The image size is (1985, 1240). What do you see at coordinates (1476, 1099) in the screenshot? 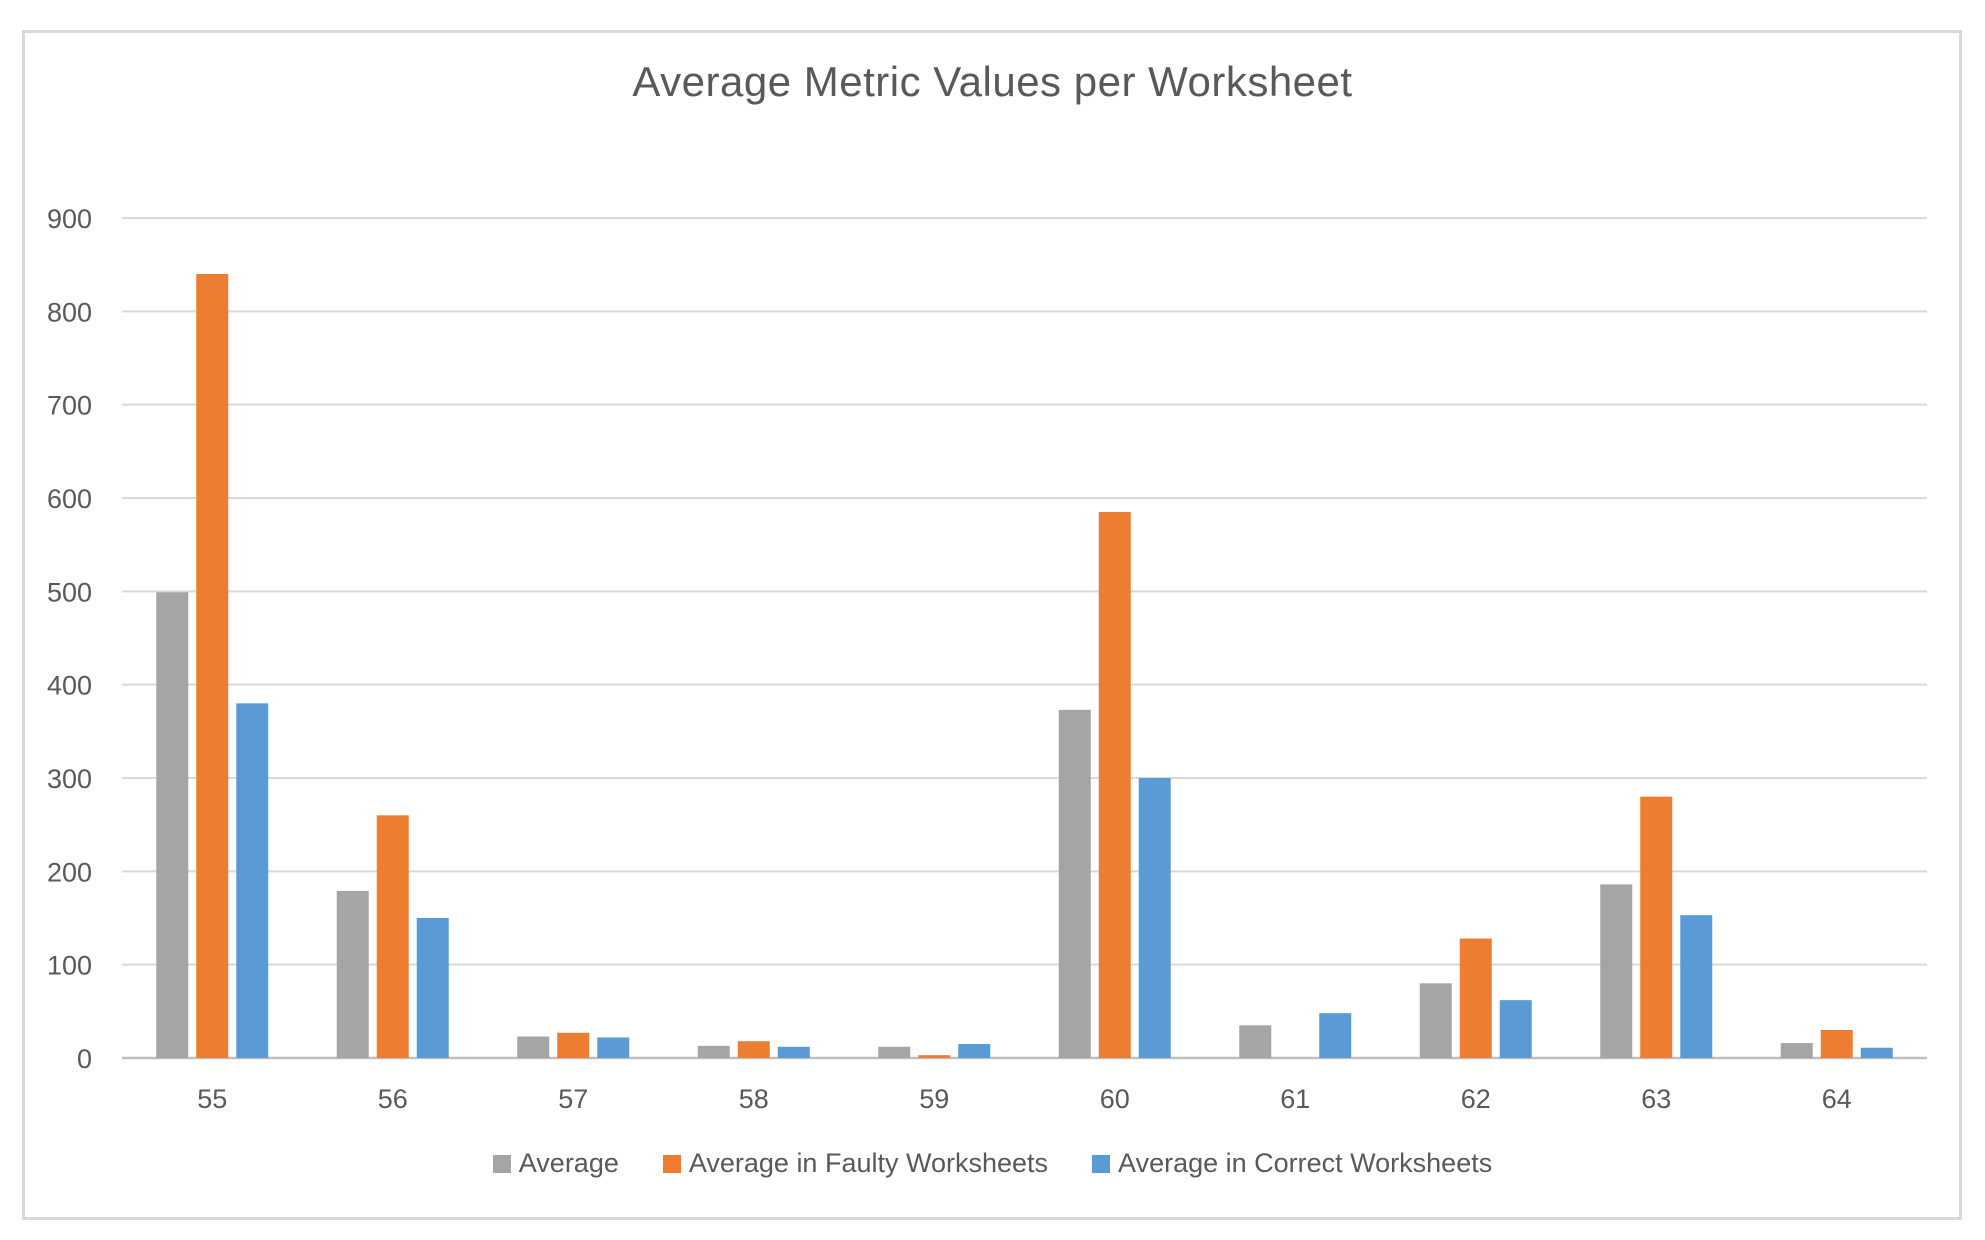
I see `x-tick-label: 62` at bounding box center [1476, 1099].